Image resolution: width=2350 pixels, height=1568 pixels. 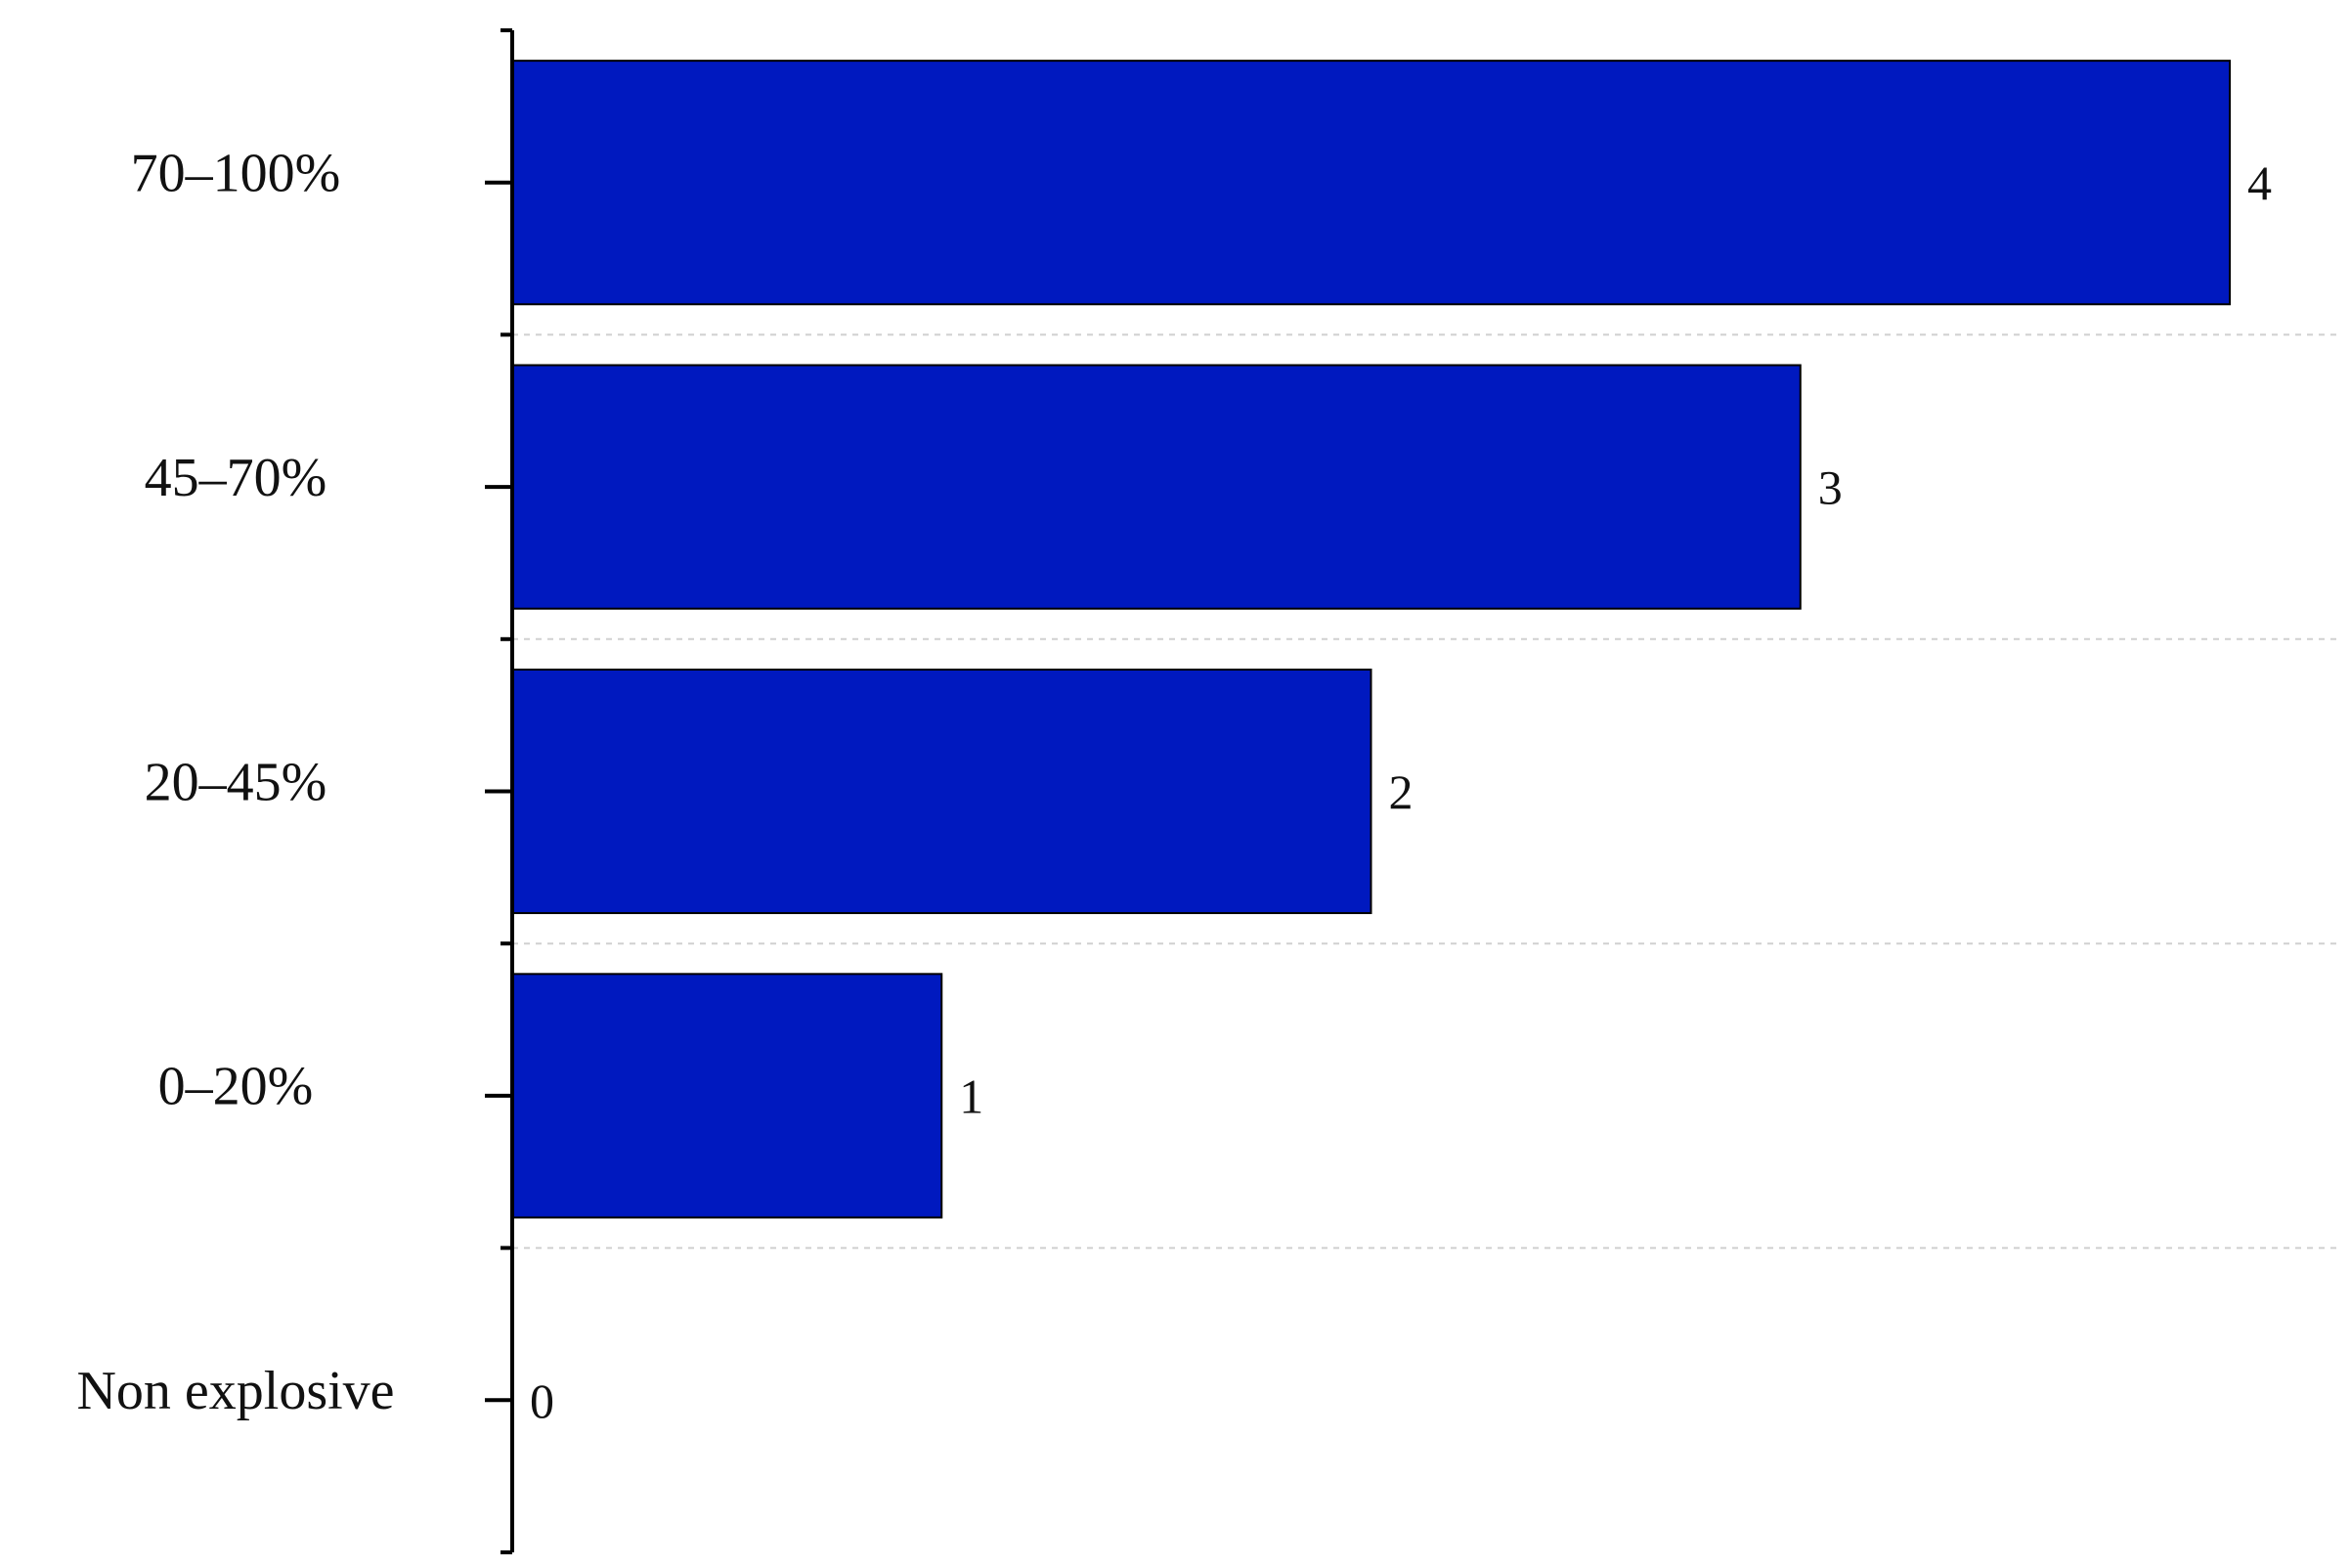 I want to click on value-label: 4, so click(x=2259, y=183).